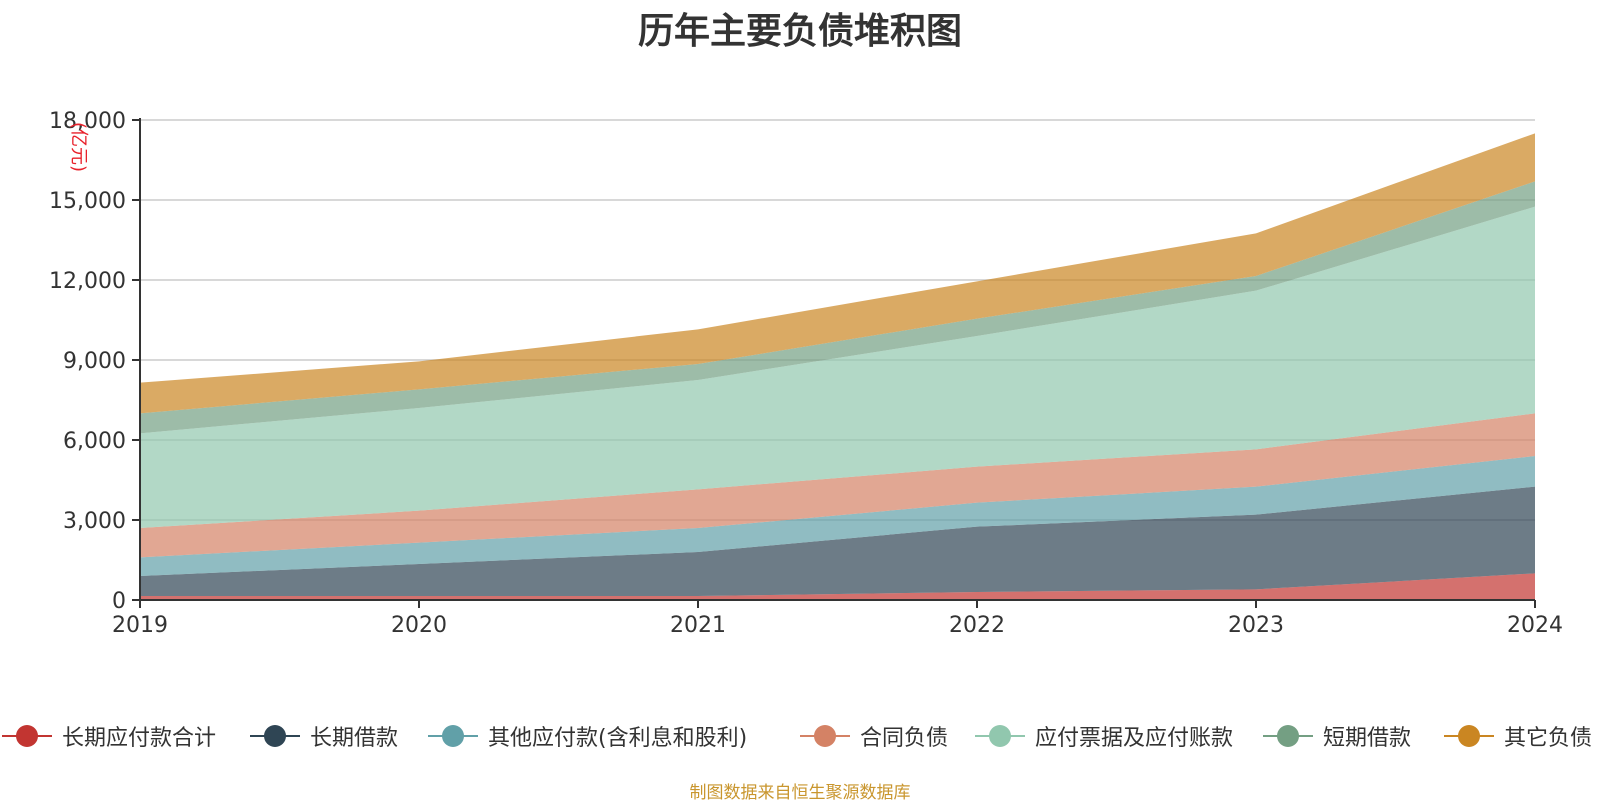  I want to click on chart-title: 历年主要负债堆积图, so click(799, 31).